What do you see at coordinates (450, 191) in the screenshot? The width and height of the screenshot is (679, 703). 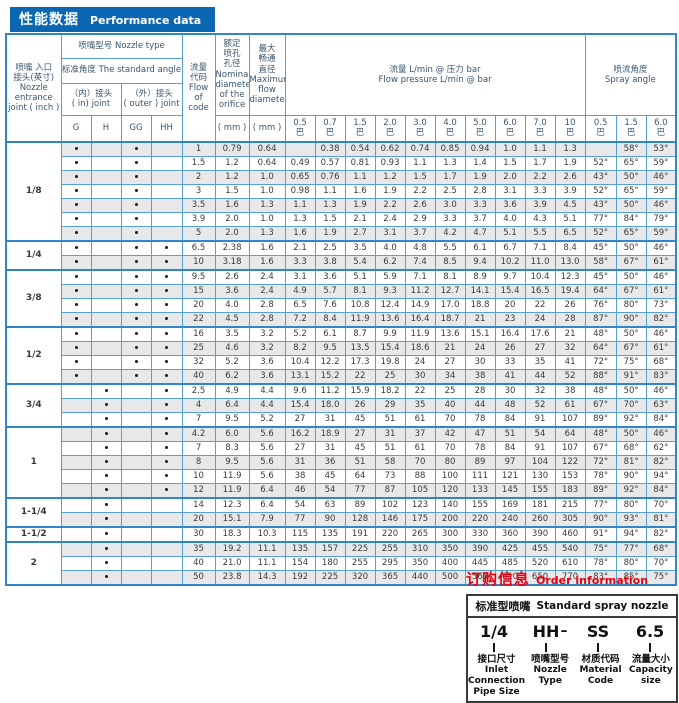 I see `flow-value-cell: 2.5` at bounding box center [450, 191].